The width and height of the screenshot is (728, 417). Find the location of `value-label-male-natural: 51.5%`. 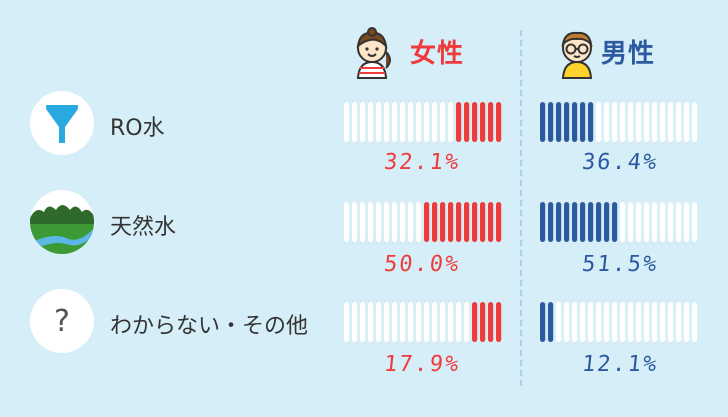

value-label-male-natural: 51.5% is located at coordinates (620, 264).